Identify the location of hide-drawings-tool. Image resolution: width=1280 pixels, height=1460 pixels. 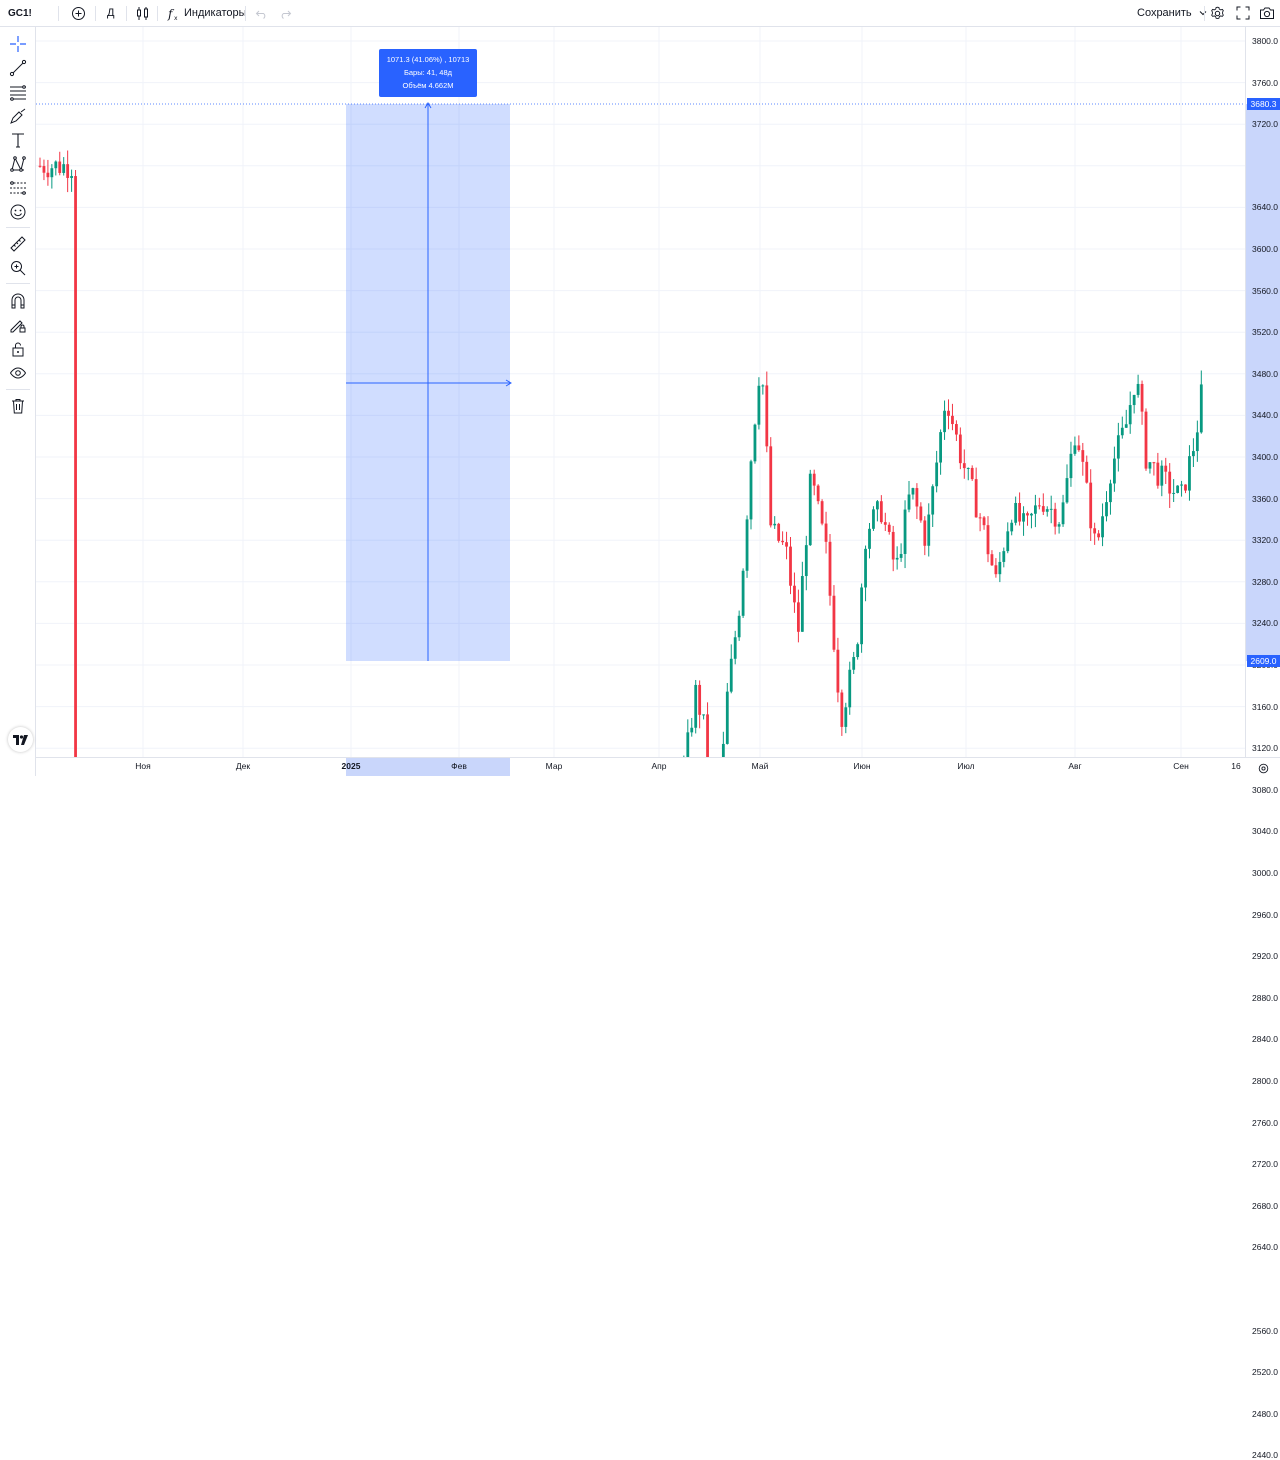
(18, 373).